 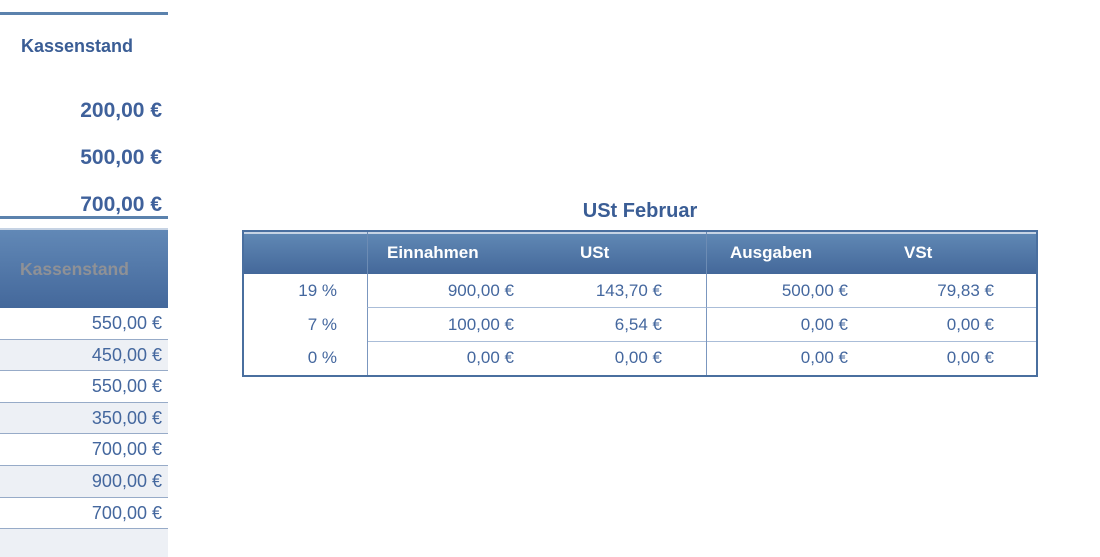 I want to click on einnahmen-cell: 900,00 €, so click(x=451, y=291).